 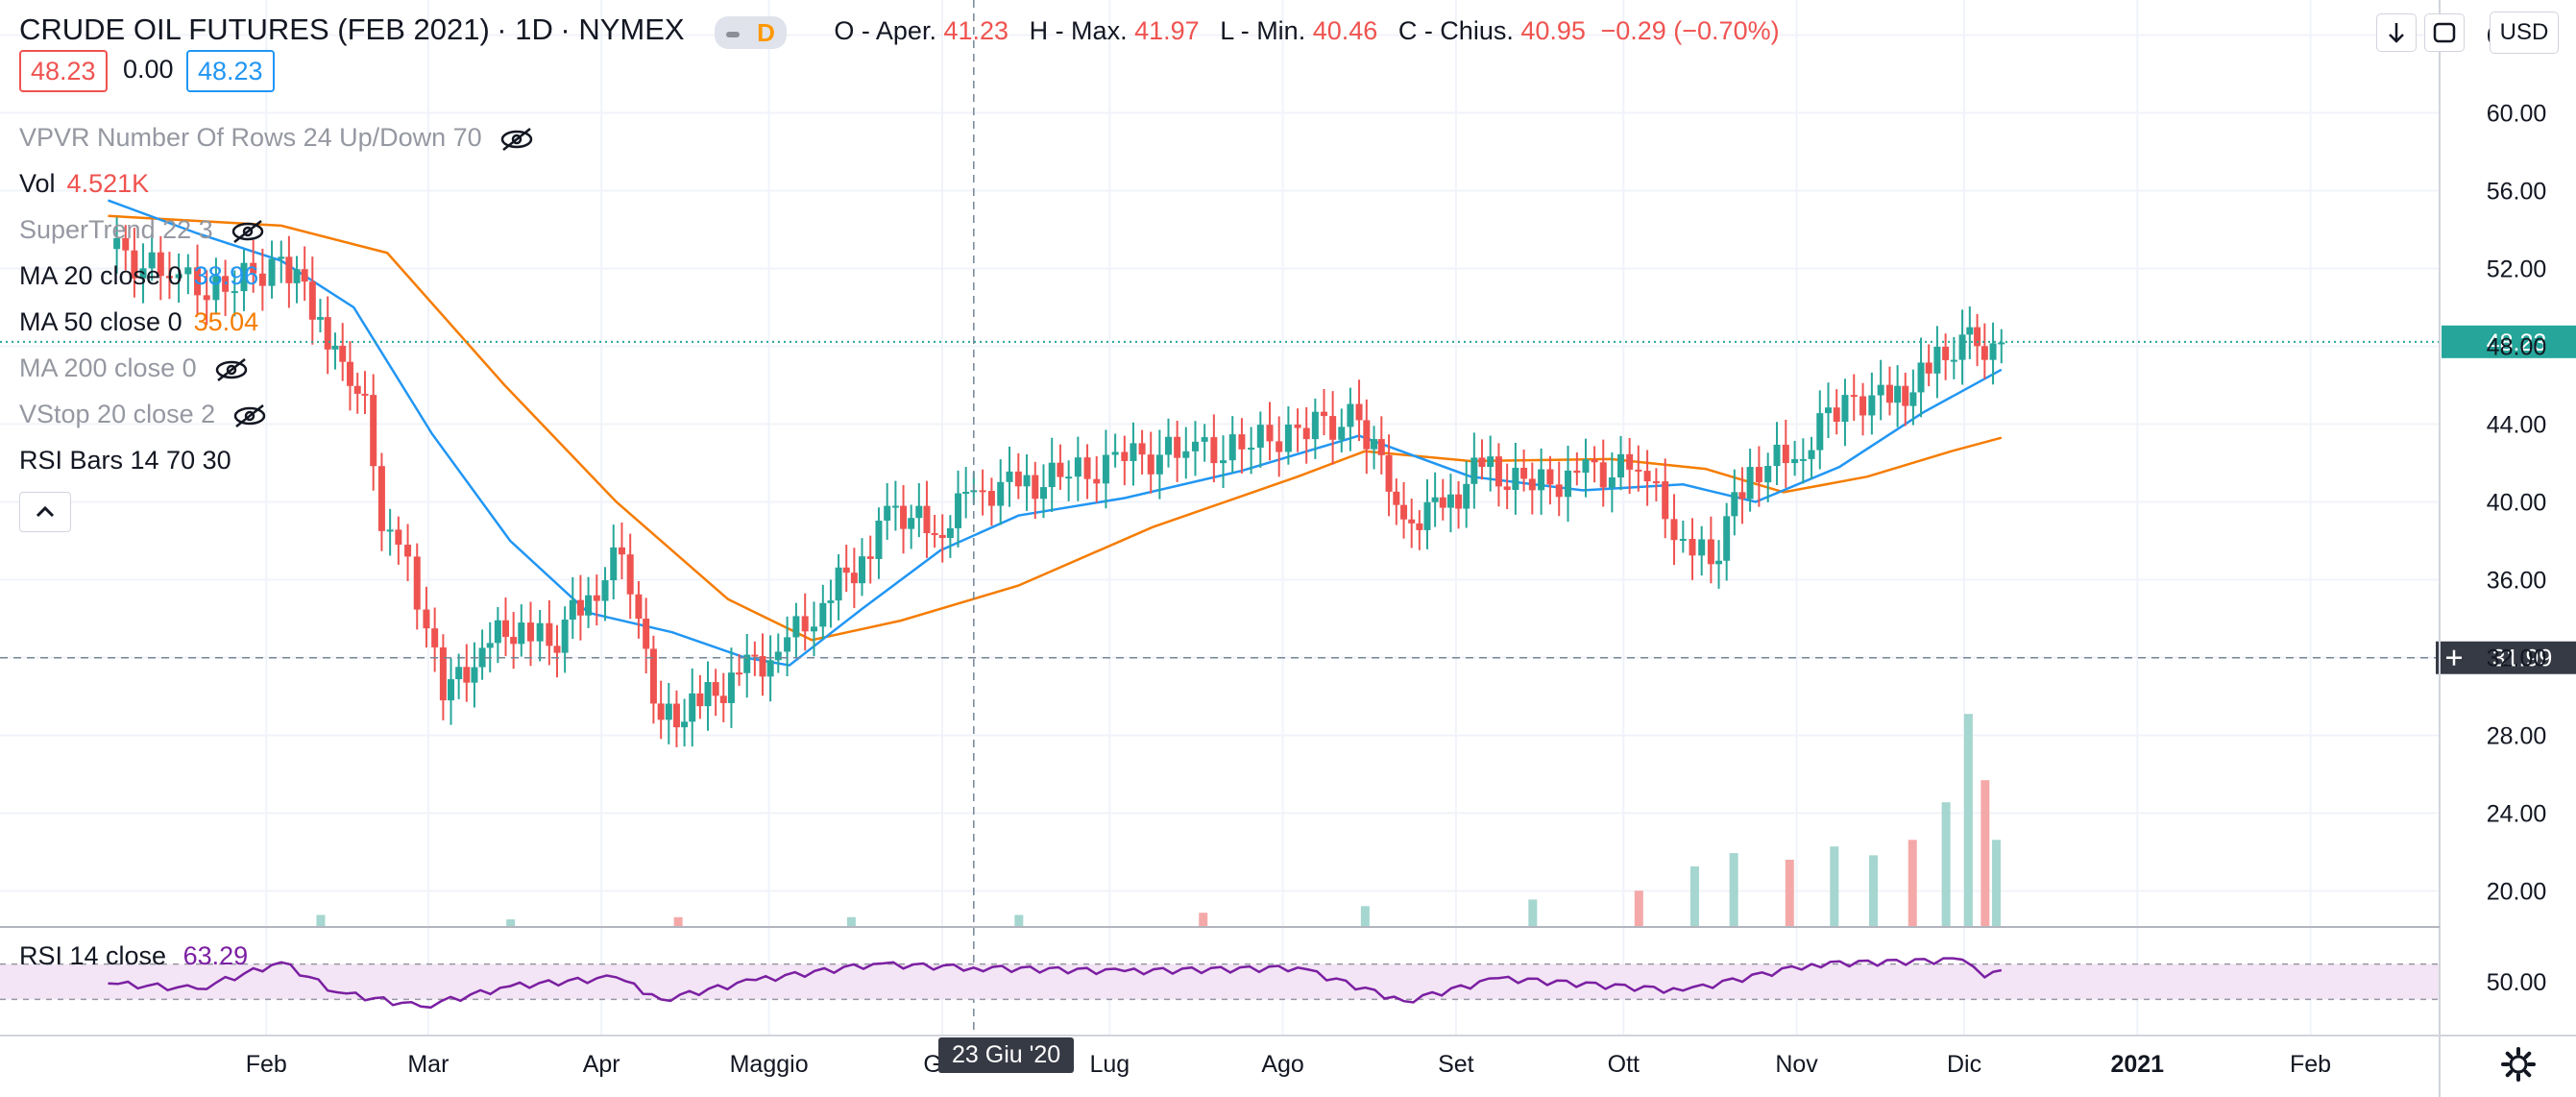 What do you see at coordinates (226, 321) in the screenshot?
I see `indicator-value: 35.04` at bounding box center [226, 321].